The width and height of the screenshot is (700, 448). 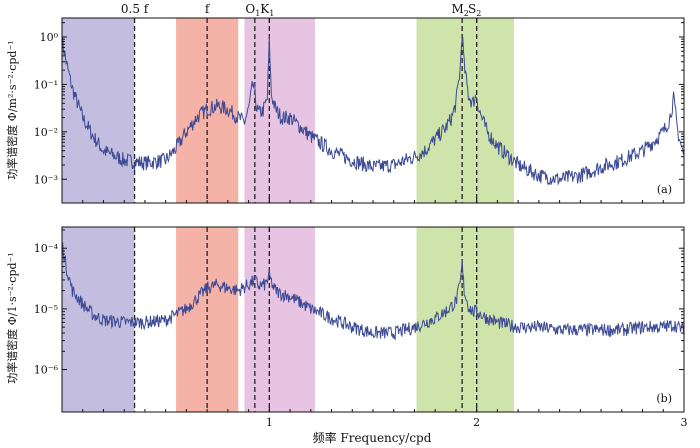 What do you see at coordinates (476, 422) in the screenshot?
I see `x-tick-label: 2` at bounding box center [476, 422].